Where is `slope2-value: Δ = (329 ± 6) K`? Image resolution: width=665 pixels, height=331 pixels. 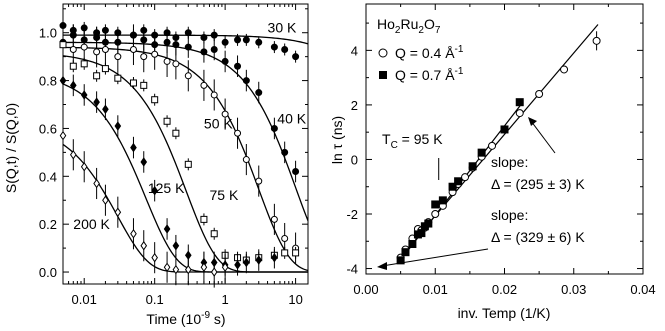
slope2-value: Δ = (329 ± 6) K is located at coordinates (538, 237).